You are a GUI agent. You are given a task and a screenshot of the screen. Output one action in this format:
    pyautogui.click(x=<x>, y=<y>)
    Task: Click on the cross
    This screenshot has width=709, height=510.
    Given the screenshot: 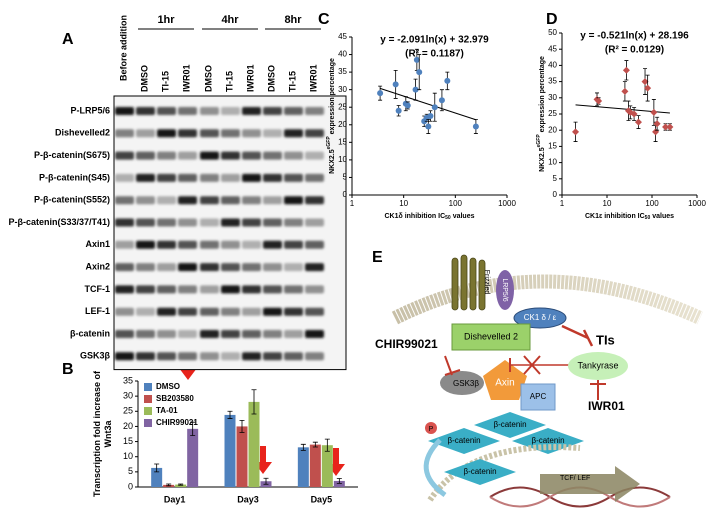 What is the action you would take?
    pyautogui.click(x=532, y=365)
    